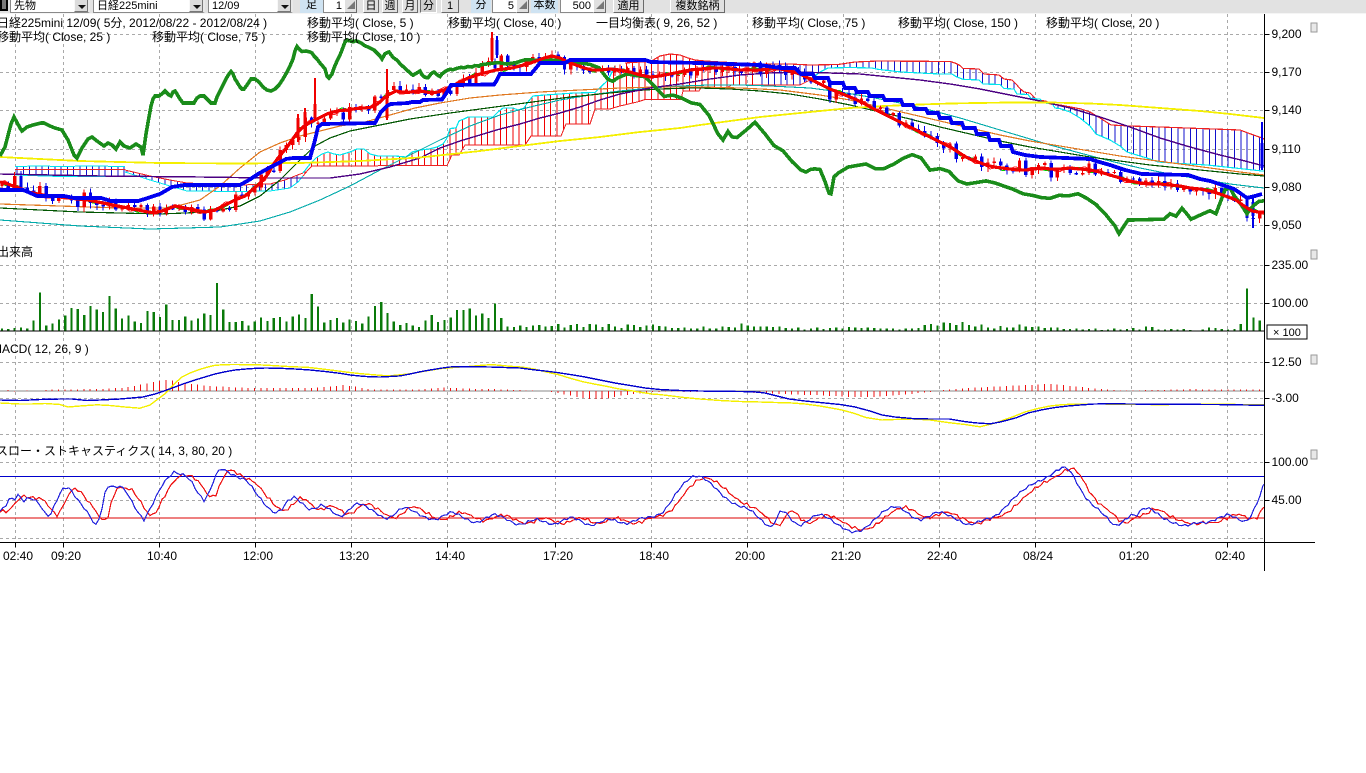  I want to click on svg-text: MACD( 12, 26, 9 ), so click(44, 349).